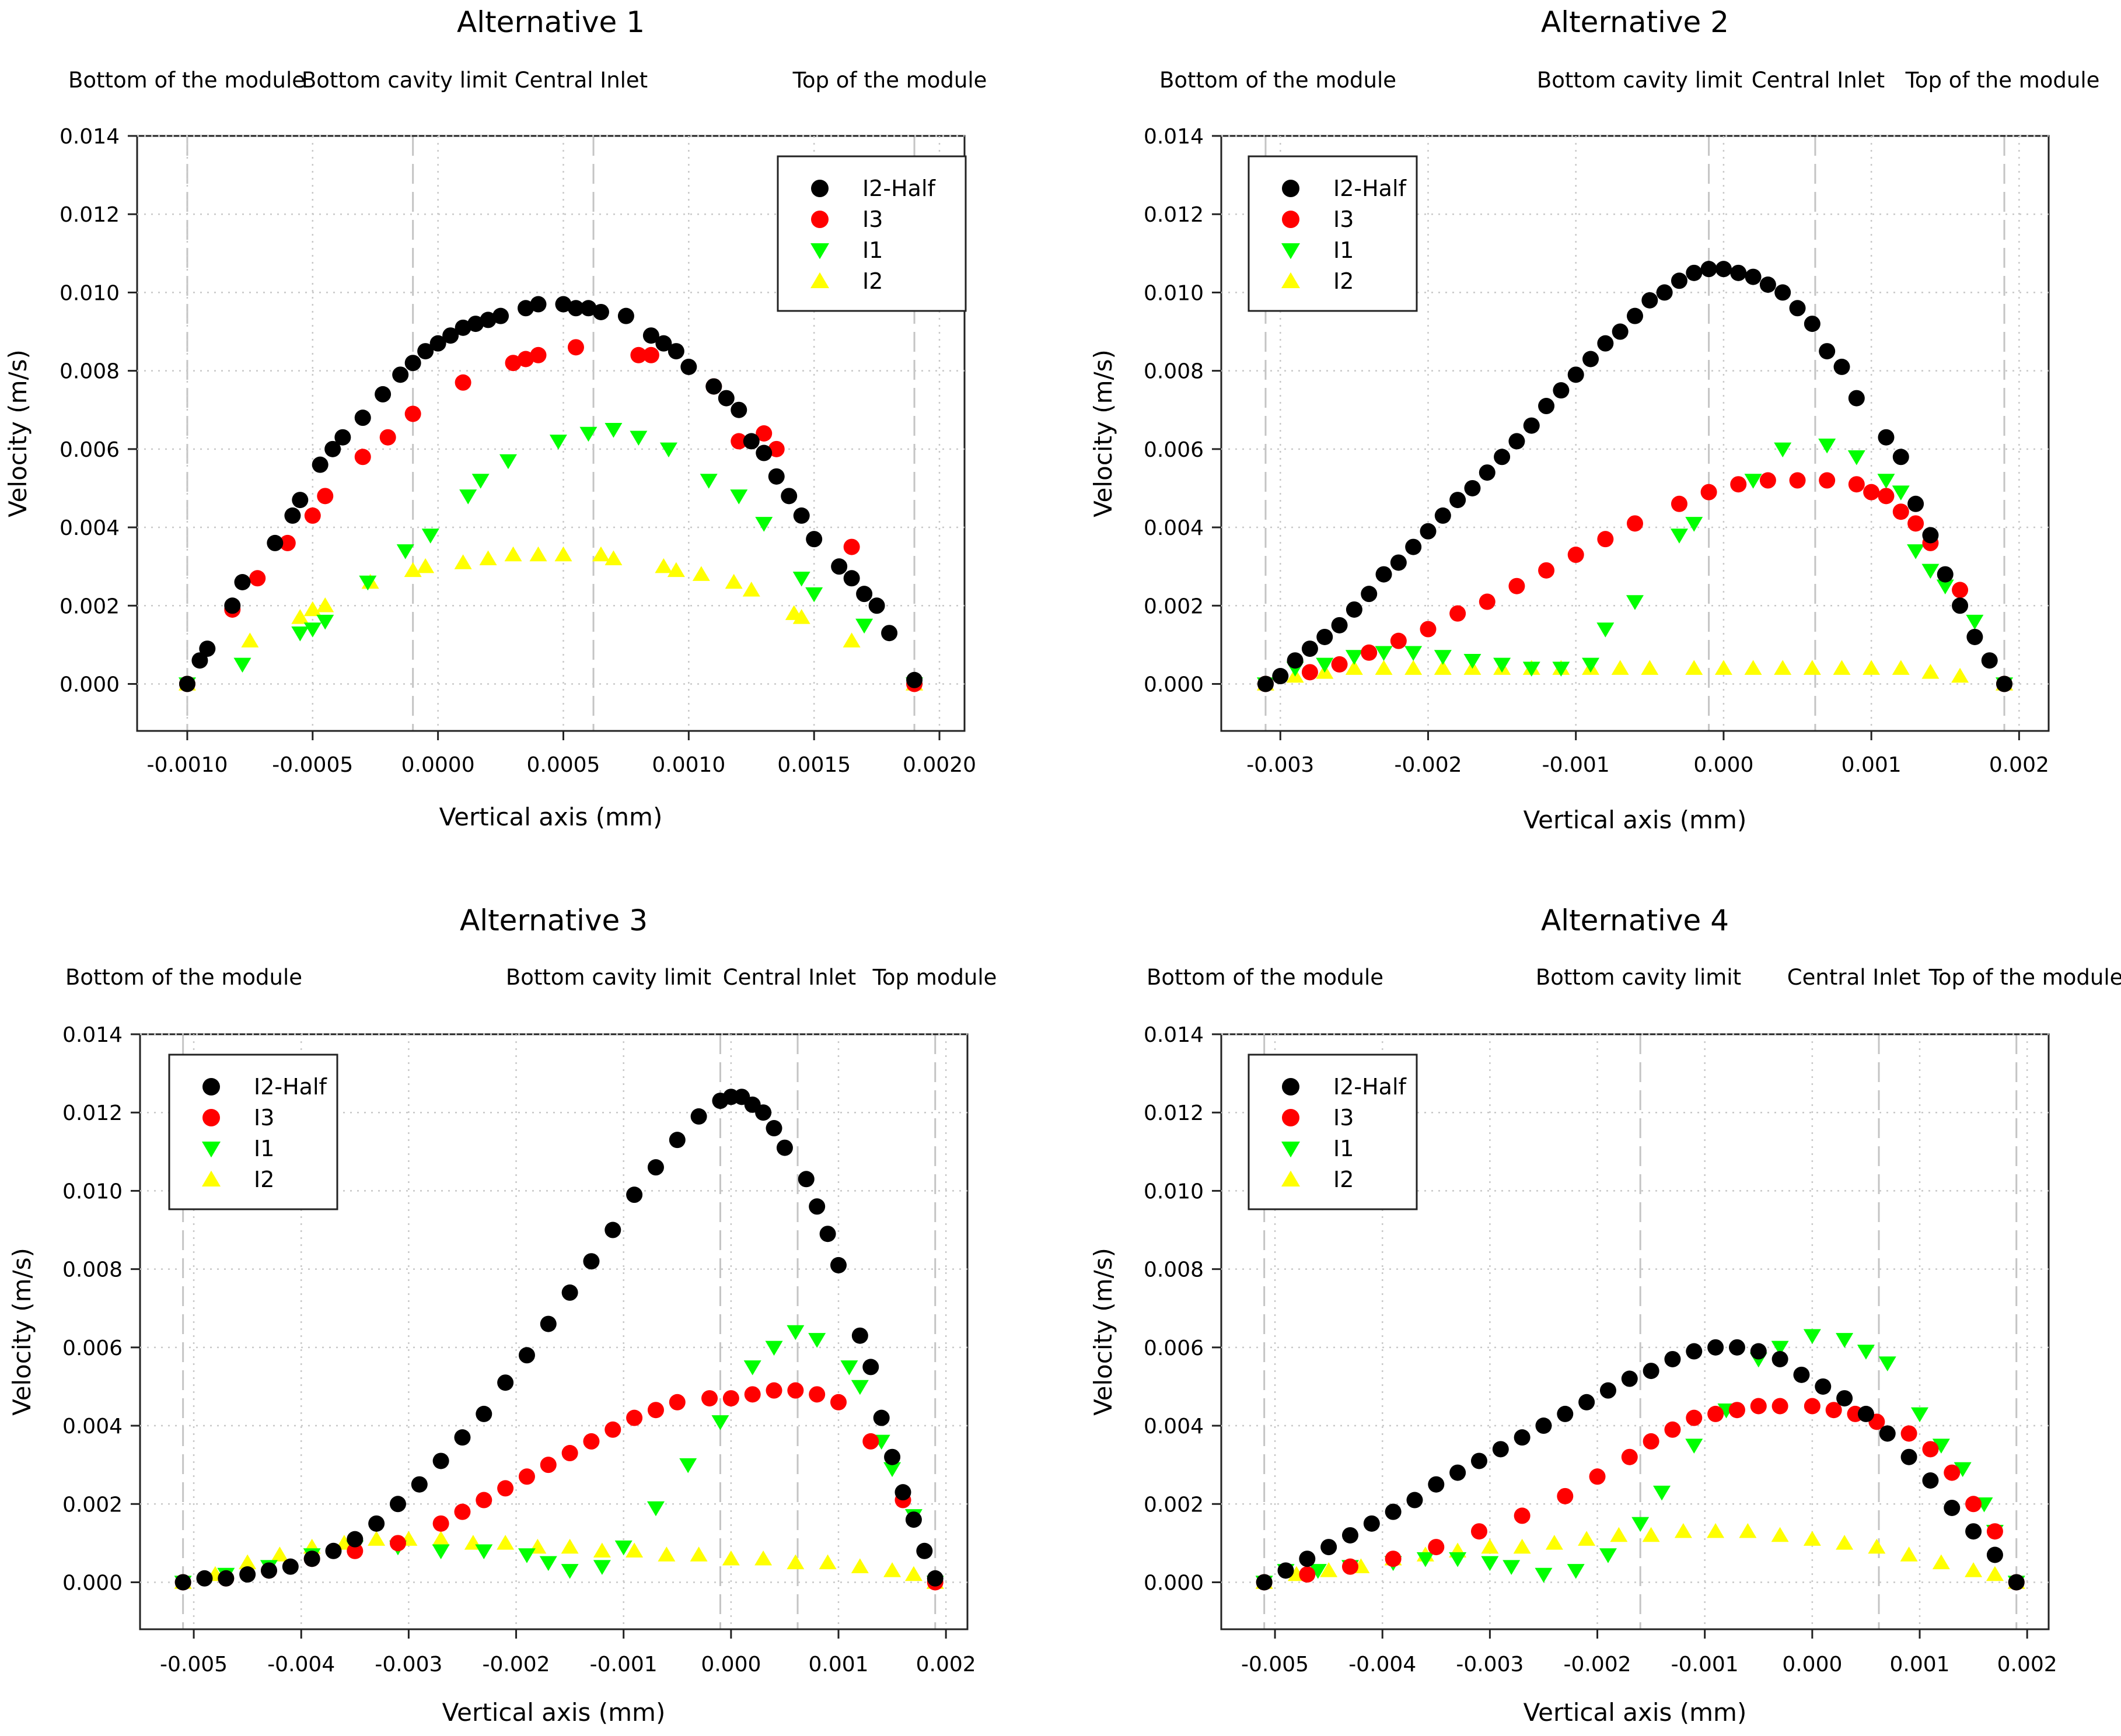  What do you see at coordinates (1174, 1113) in the screenshot?
I see `y-tick-label: 0.012` at bounding box center [1174, 1113].